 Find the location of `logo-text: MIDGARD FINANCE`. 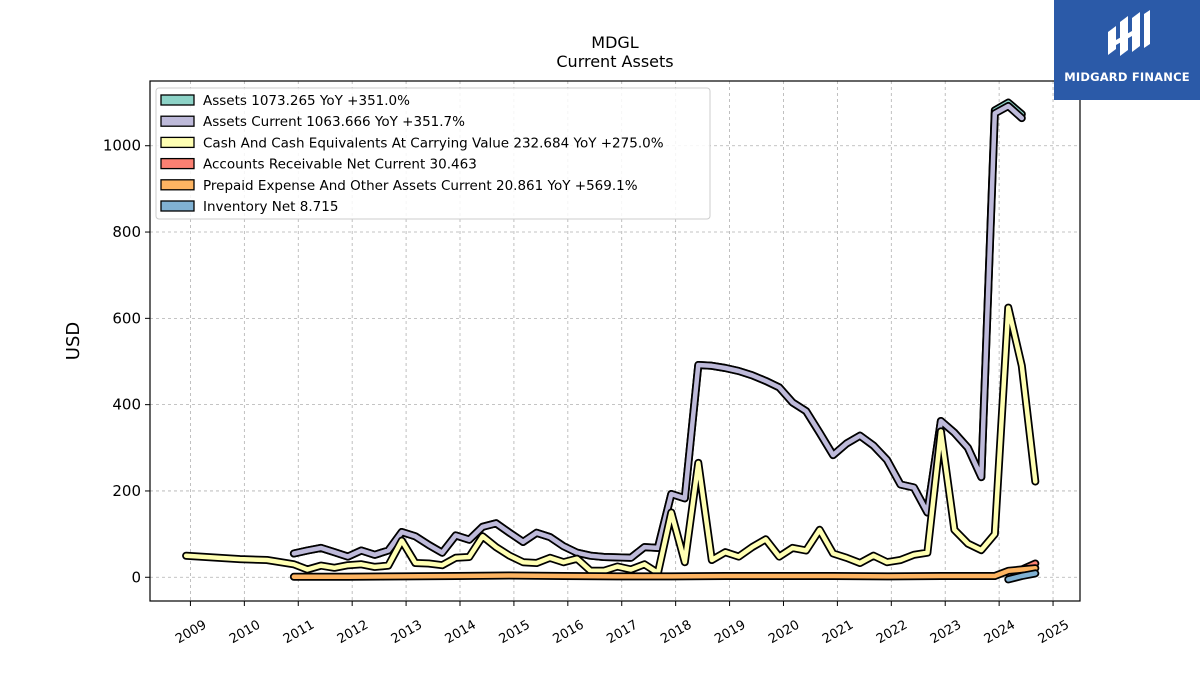

logo-text: MIDGARD FINANCE is located at coordinates (1127, 77).